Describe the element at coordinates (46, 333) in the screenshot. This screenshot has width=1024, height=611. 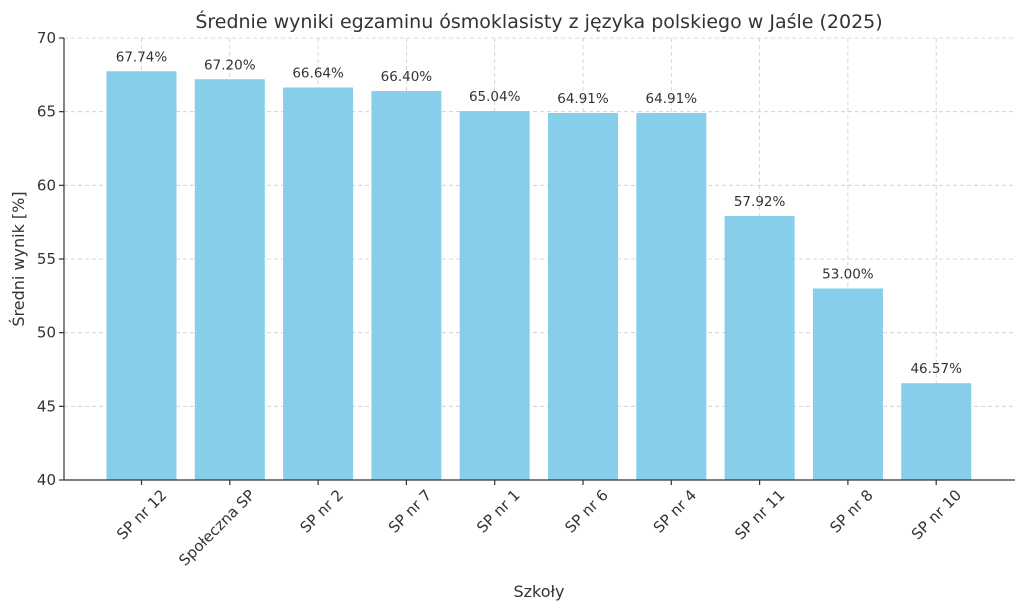
I see `y-tick-label: 50` at that location.